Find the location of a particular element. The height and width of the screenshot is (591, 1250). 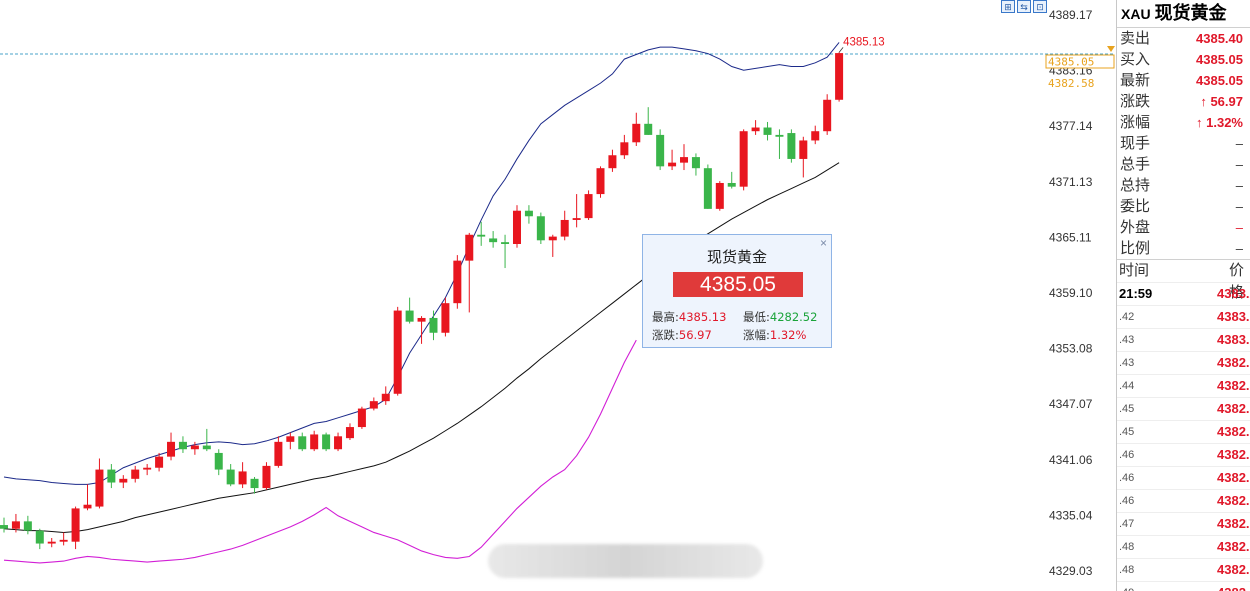

trade-time: .48 is located at coordinates (1127, 547).